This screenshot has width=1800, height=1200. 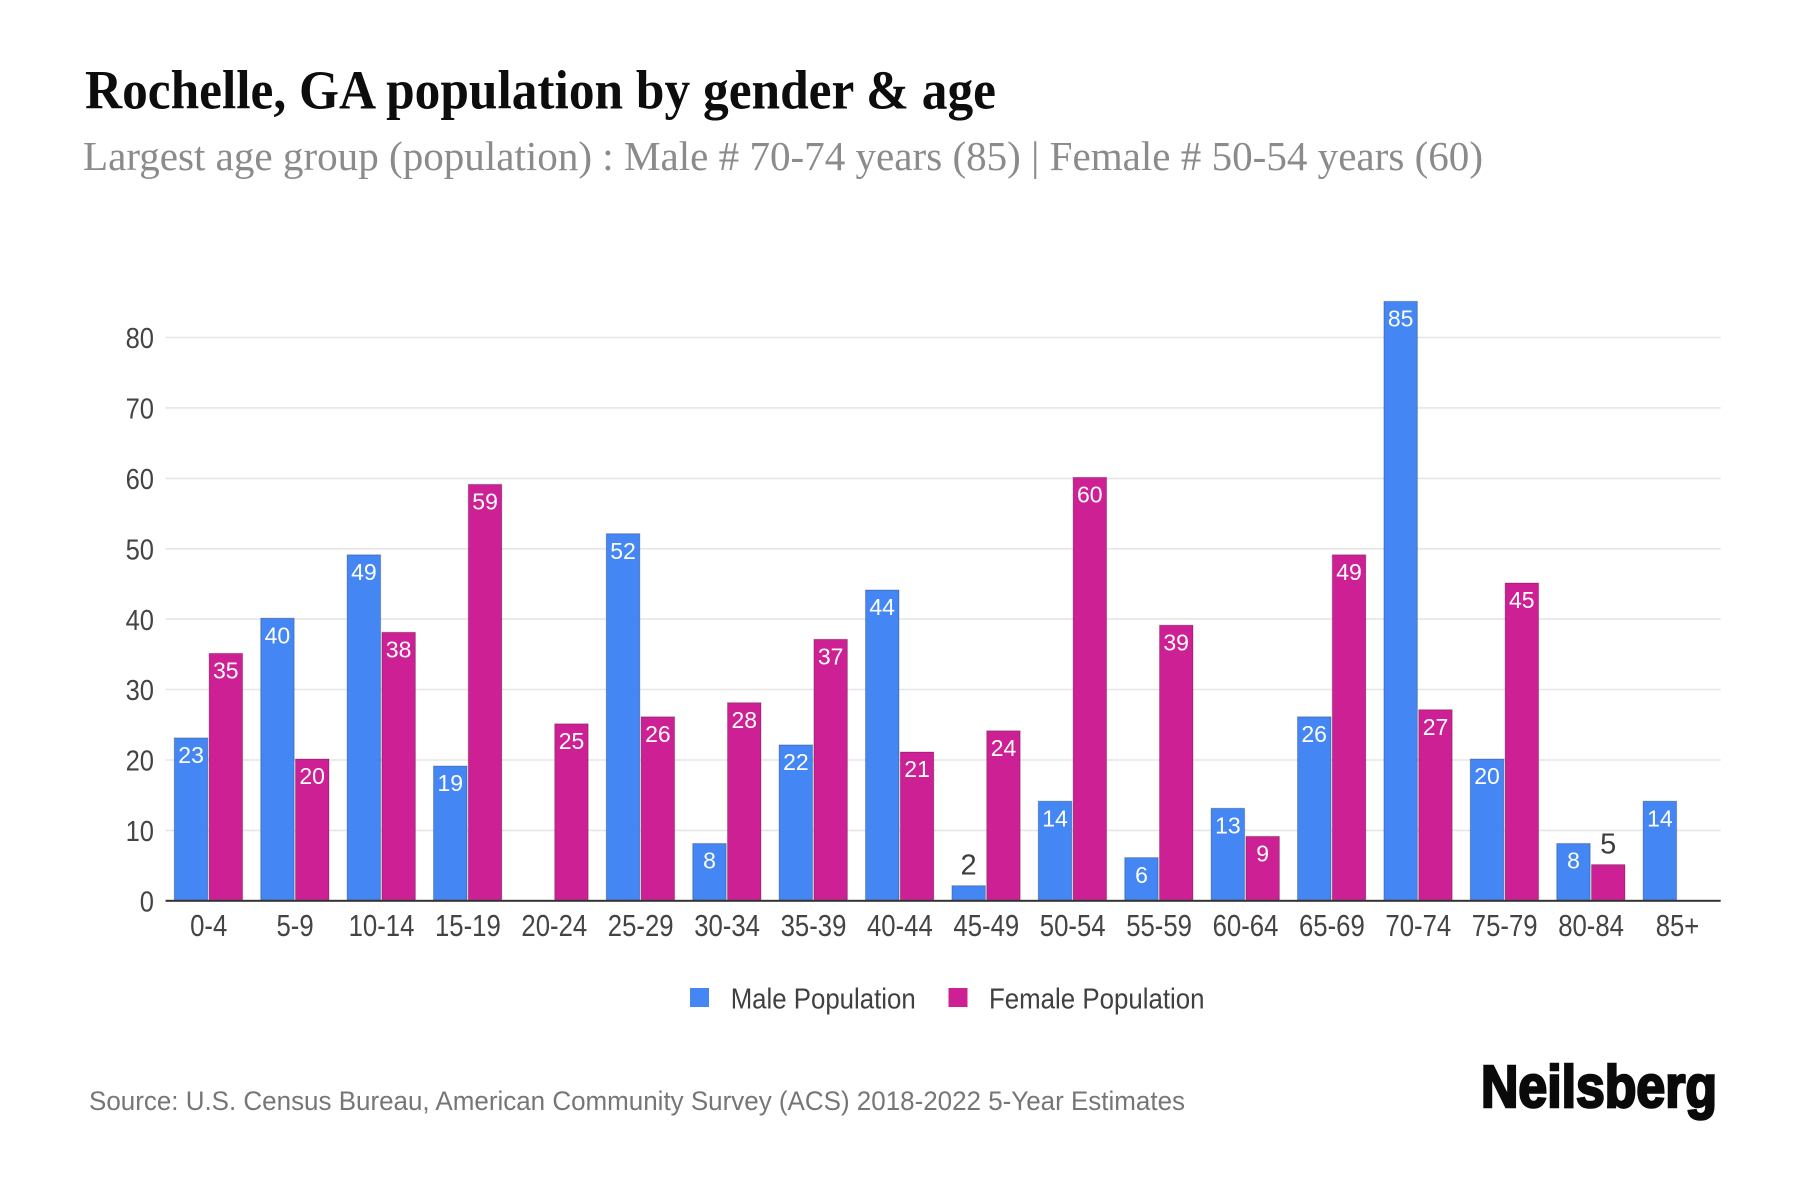 What do you see at coordinates (1401, 319) in the screenshot?
I see `svg-text: 85` at bounding box center [1401, 319].